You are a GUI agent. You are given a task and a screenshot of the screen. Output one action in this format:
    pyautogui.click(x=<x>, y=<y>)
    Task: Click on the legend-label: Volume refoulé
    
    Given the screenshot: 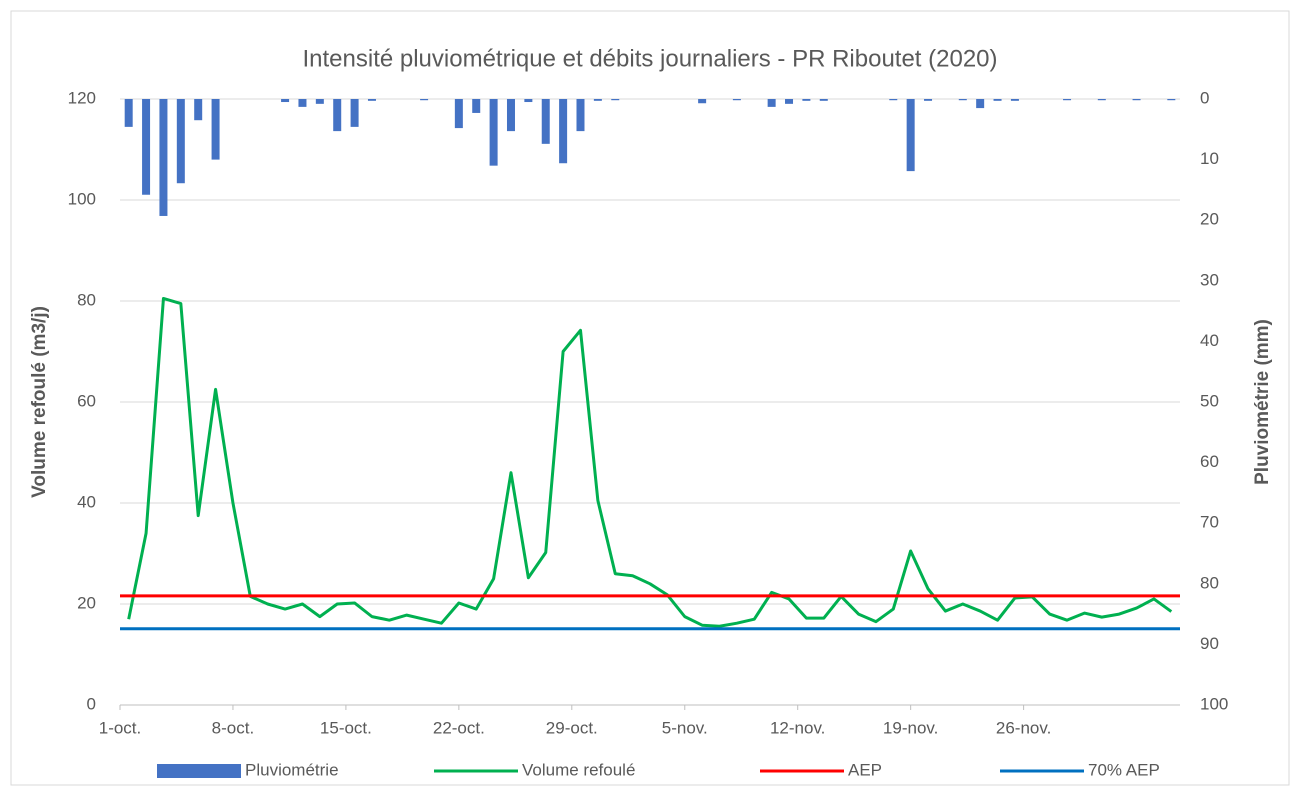 What is the action you would take?
    pyautogui.click(x=578, y=769)
    